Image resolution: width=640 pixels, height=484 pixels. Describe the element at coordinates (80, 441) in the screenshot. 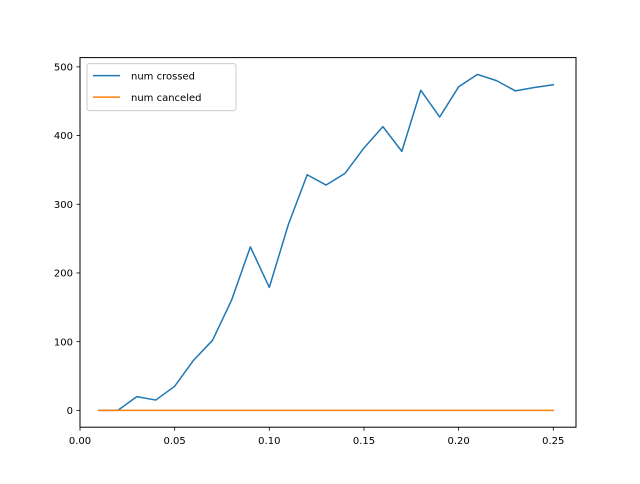

I see `x-tick-label: 0.00` at that location.